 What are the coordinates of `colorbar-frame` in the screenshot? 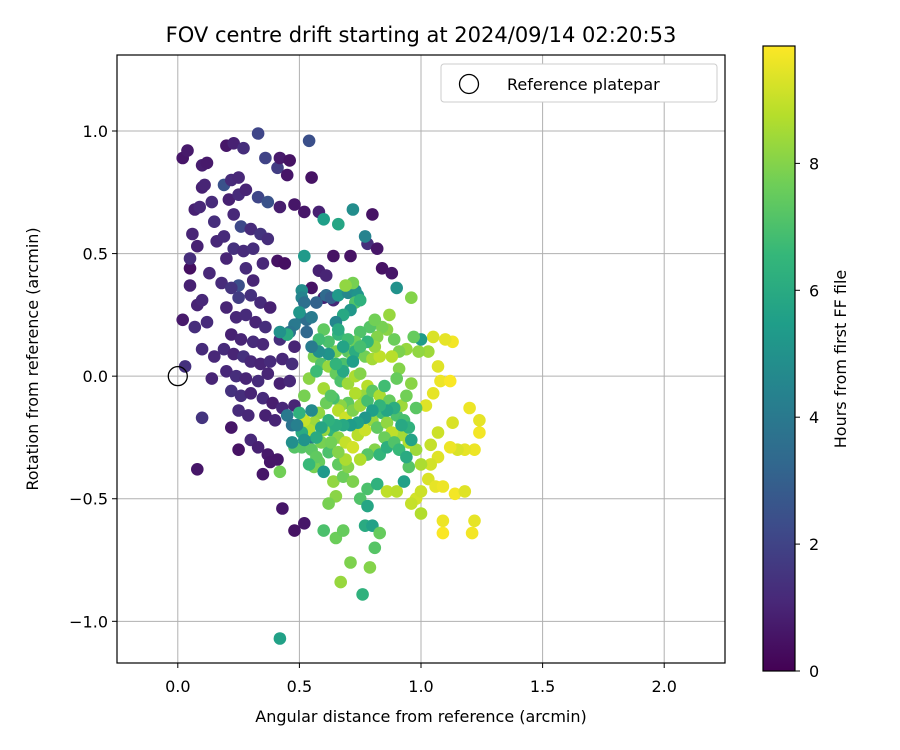 It's located at (779, 358).